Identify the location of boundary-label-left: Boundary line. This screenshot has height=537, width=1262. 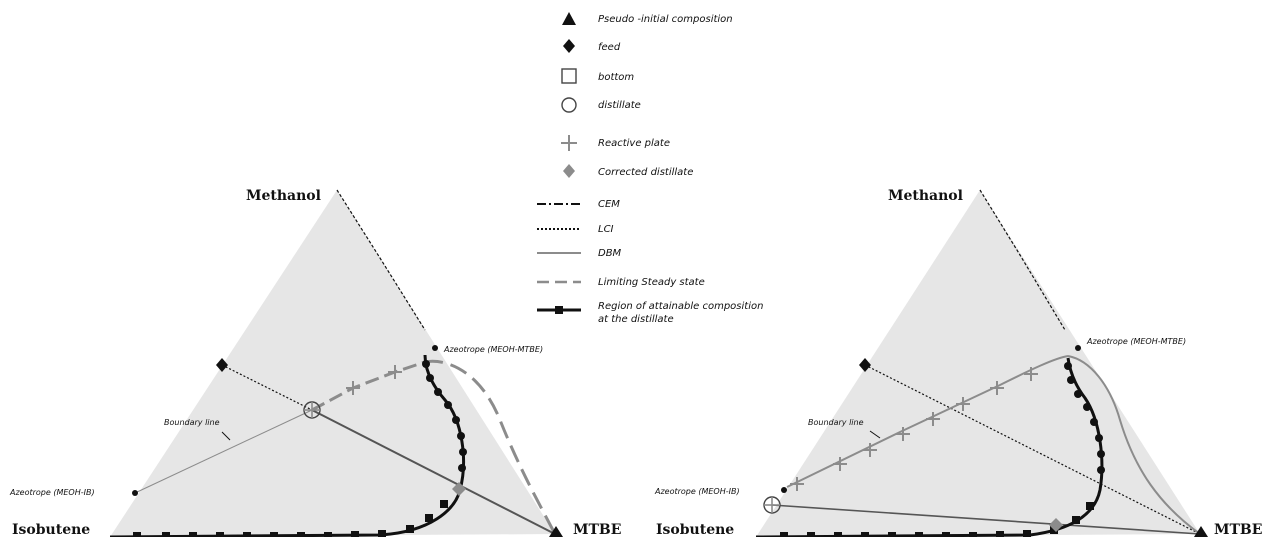
(192, 422).